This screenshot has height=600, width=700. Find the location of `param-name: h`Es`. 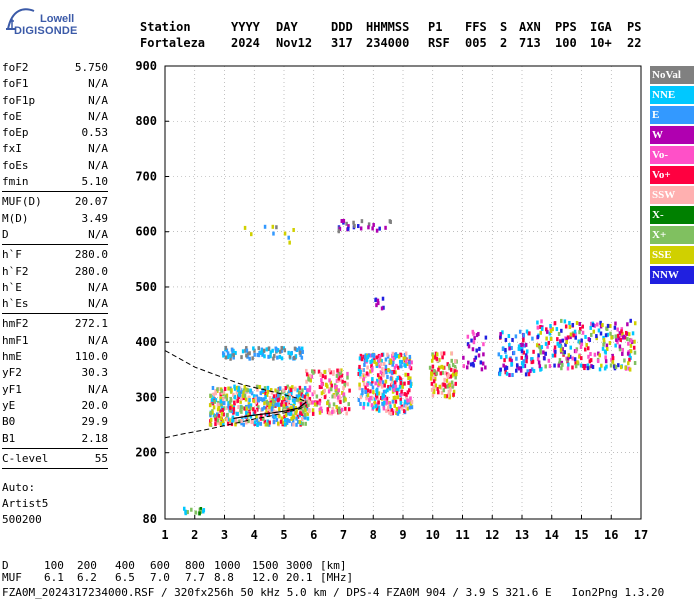

param-name: h`Es is located at coordinates (15, 304).